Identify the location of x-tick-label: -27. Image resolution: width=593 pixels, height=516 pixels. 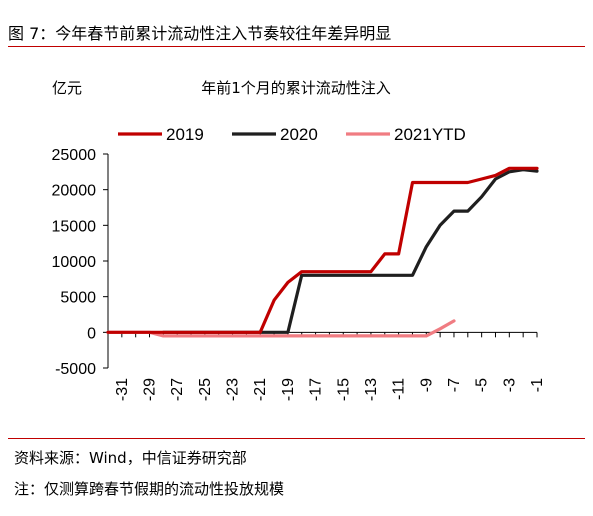
(177, 389).